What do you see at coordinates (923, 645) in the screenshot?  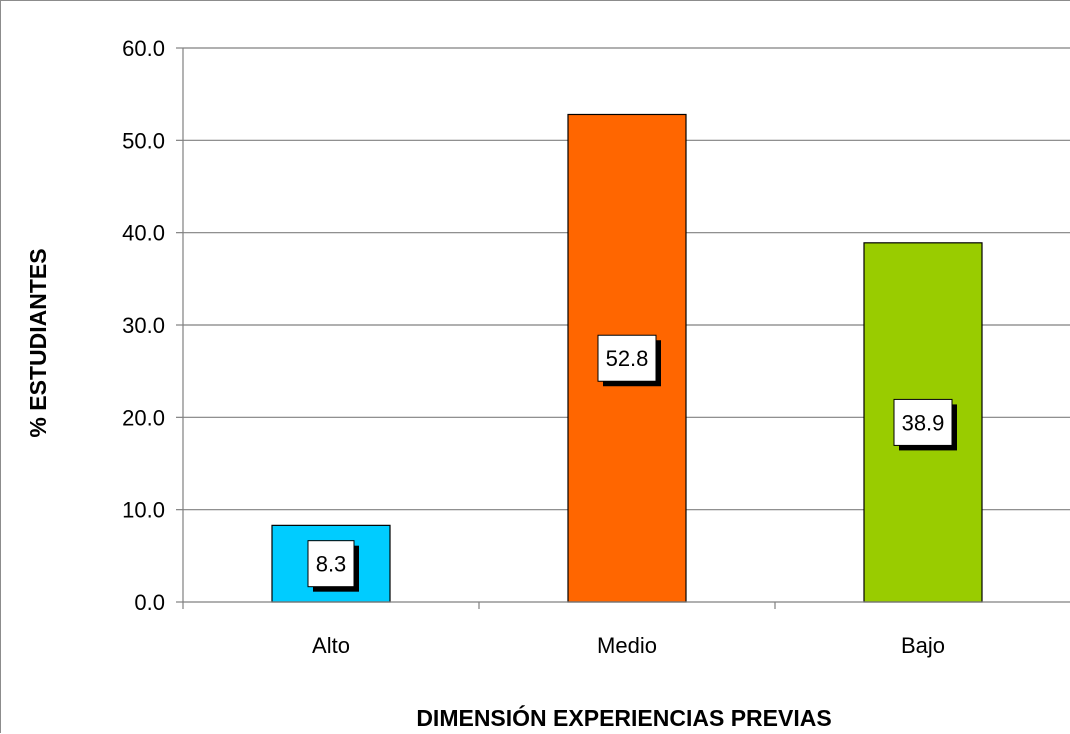 I see `x-tick-label: Bajo` at bounding box center [923, 645].